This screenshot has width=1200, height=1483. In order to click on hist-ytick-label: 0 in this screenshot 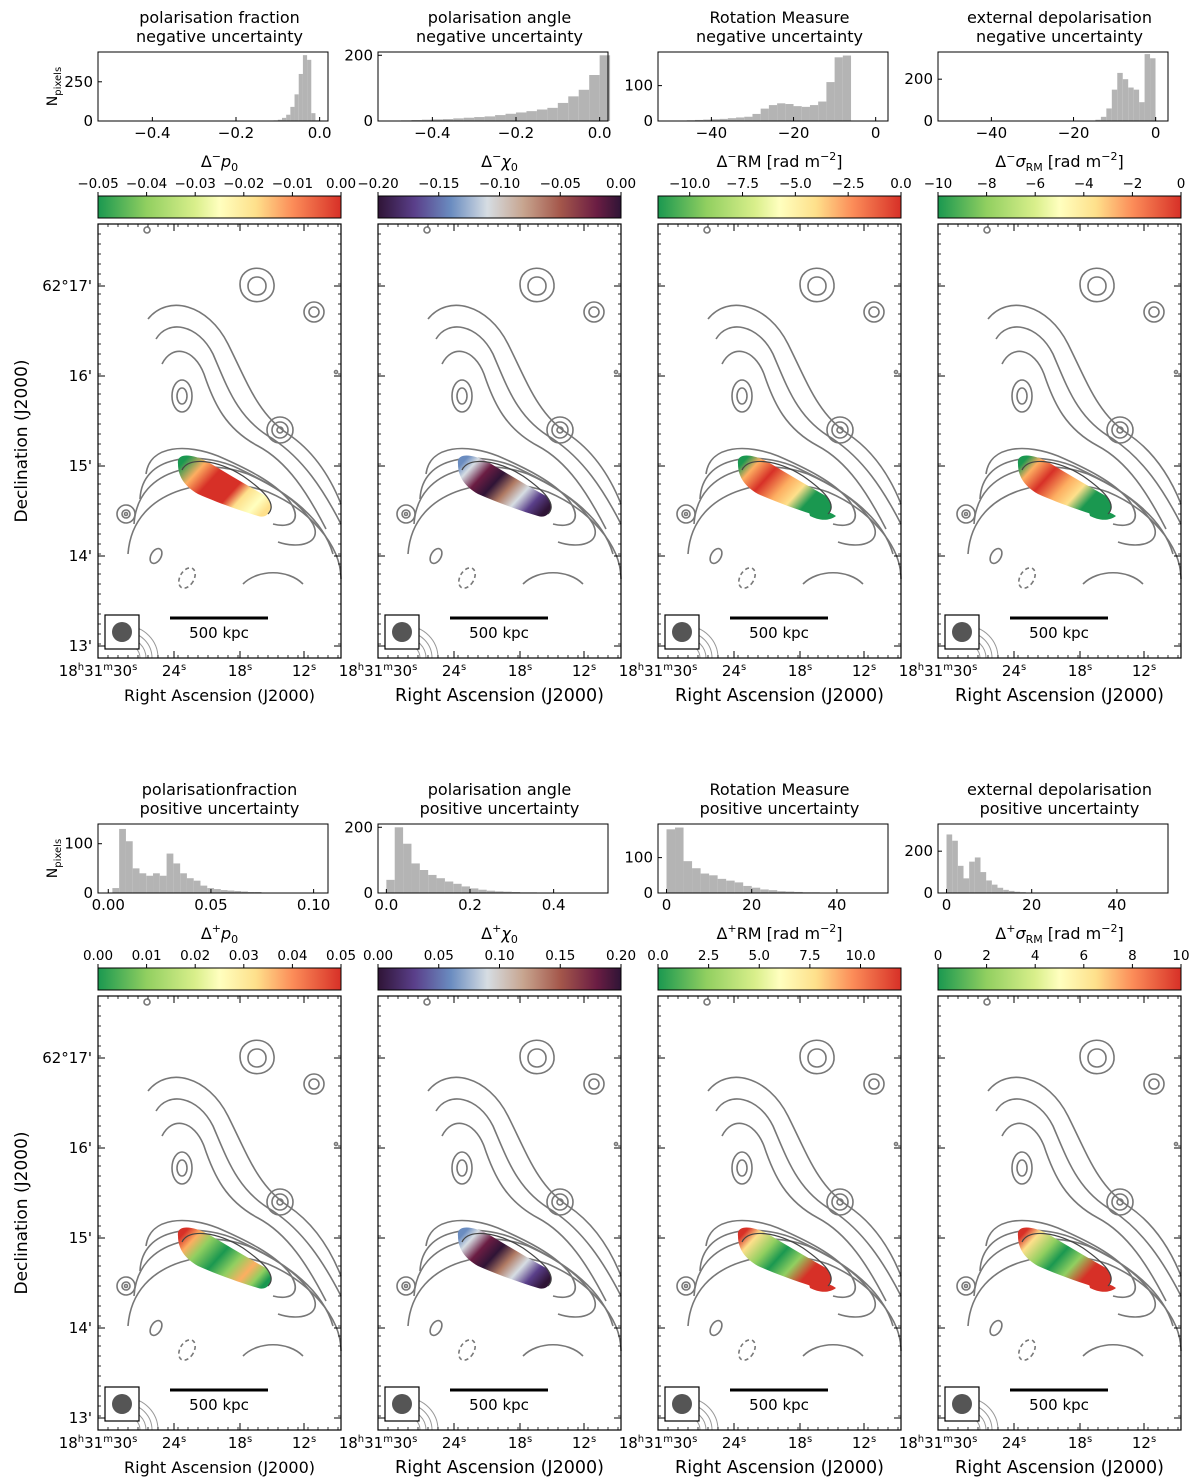, I will do `click(368, 121)`.